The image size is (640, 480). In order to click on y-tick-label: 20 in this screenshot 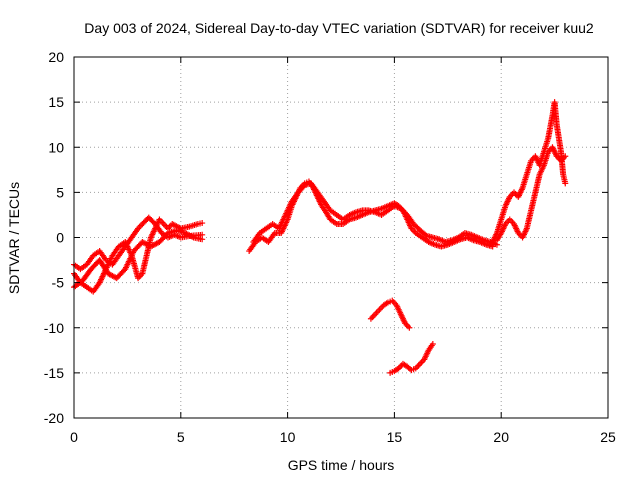, I will do `click(56, 57)`.